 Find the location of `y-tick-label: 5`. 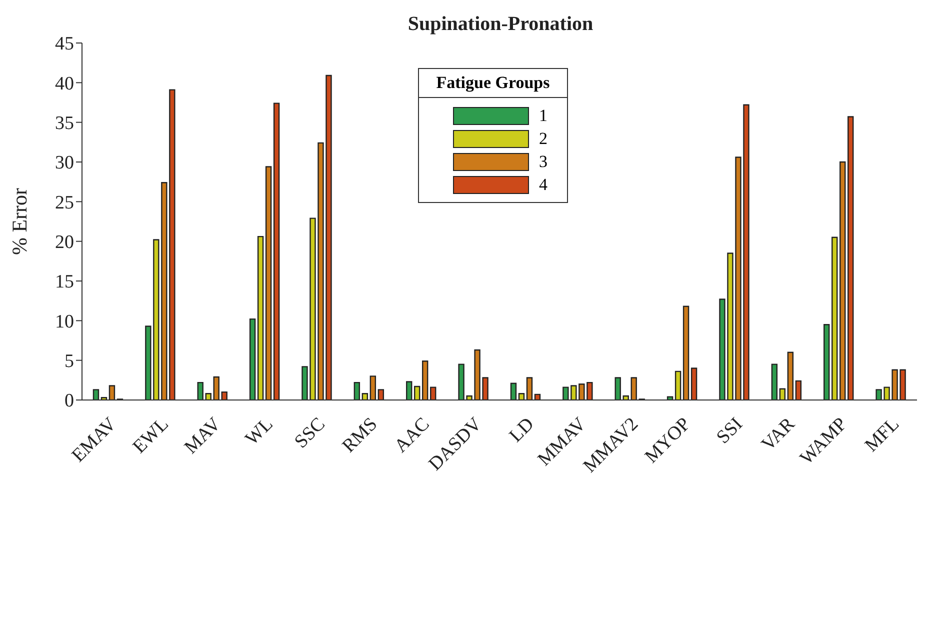

y-tick-label: 5 is located at coordinates (69, 361).